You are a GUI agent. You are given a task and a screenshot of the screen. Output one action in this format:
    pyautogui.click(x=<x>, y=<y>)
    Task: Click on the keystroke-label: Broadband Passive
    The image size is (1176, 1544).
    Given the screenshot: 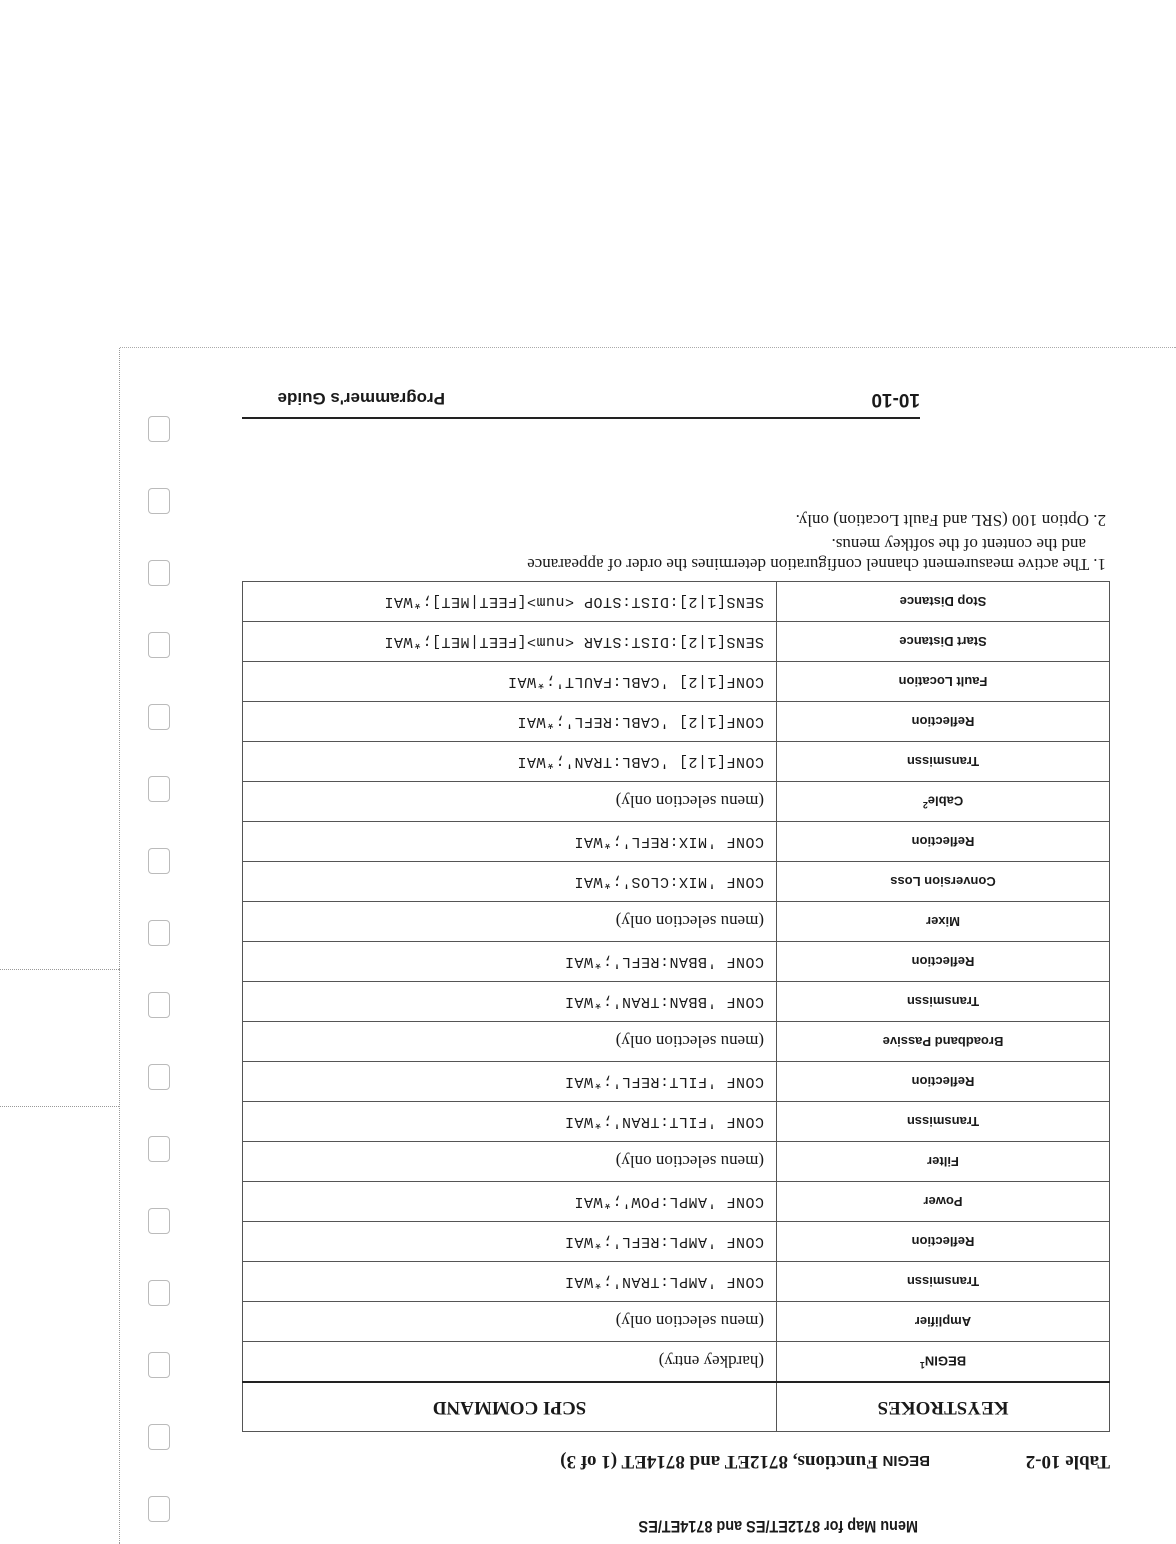 What is the action you would take?
    pyautogui.click(x=943, y=1041)
    